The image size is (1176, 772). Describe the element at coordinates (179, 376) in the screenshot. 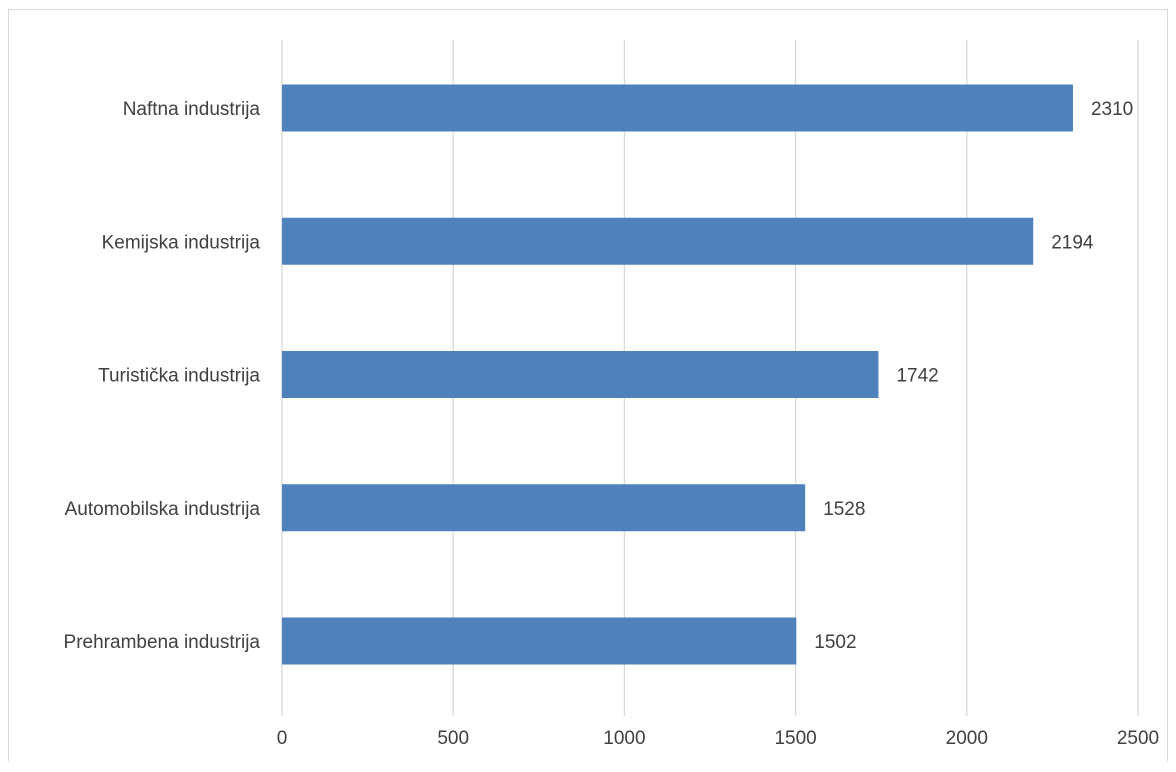

I see `category-label: Turistička industrija` at that location.